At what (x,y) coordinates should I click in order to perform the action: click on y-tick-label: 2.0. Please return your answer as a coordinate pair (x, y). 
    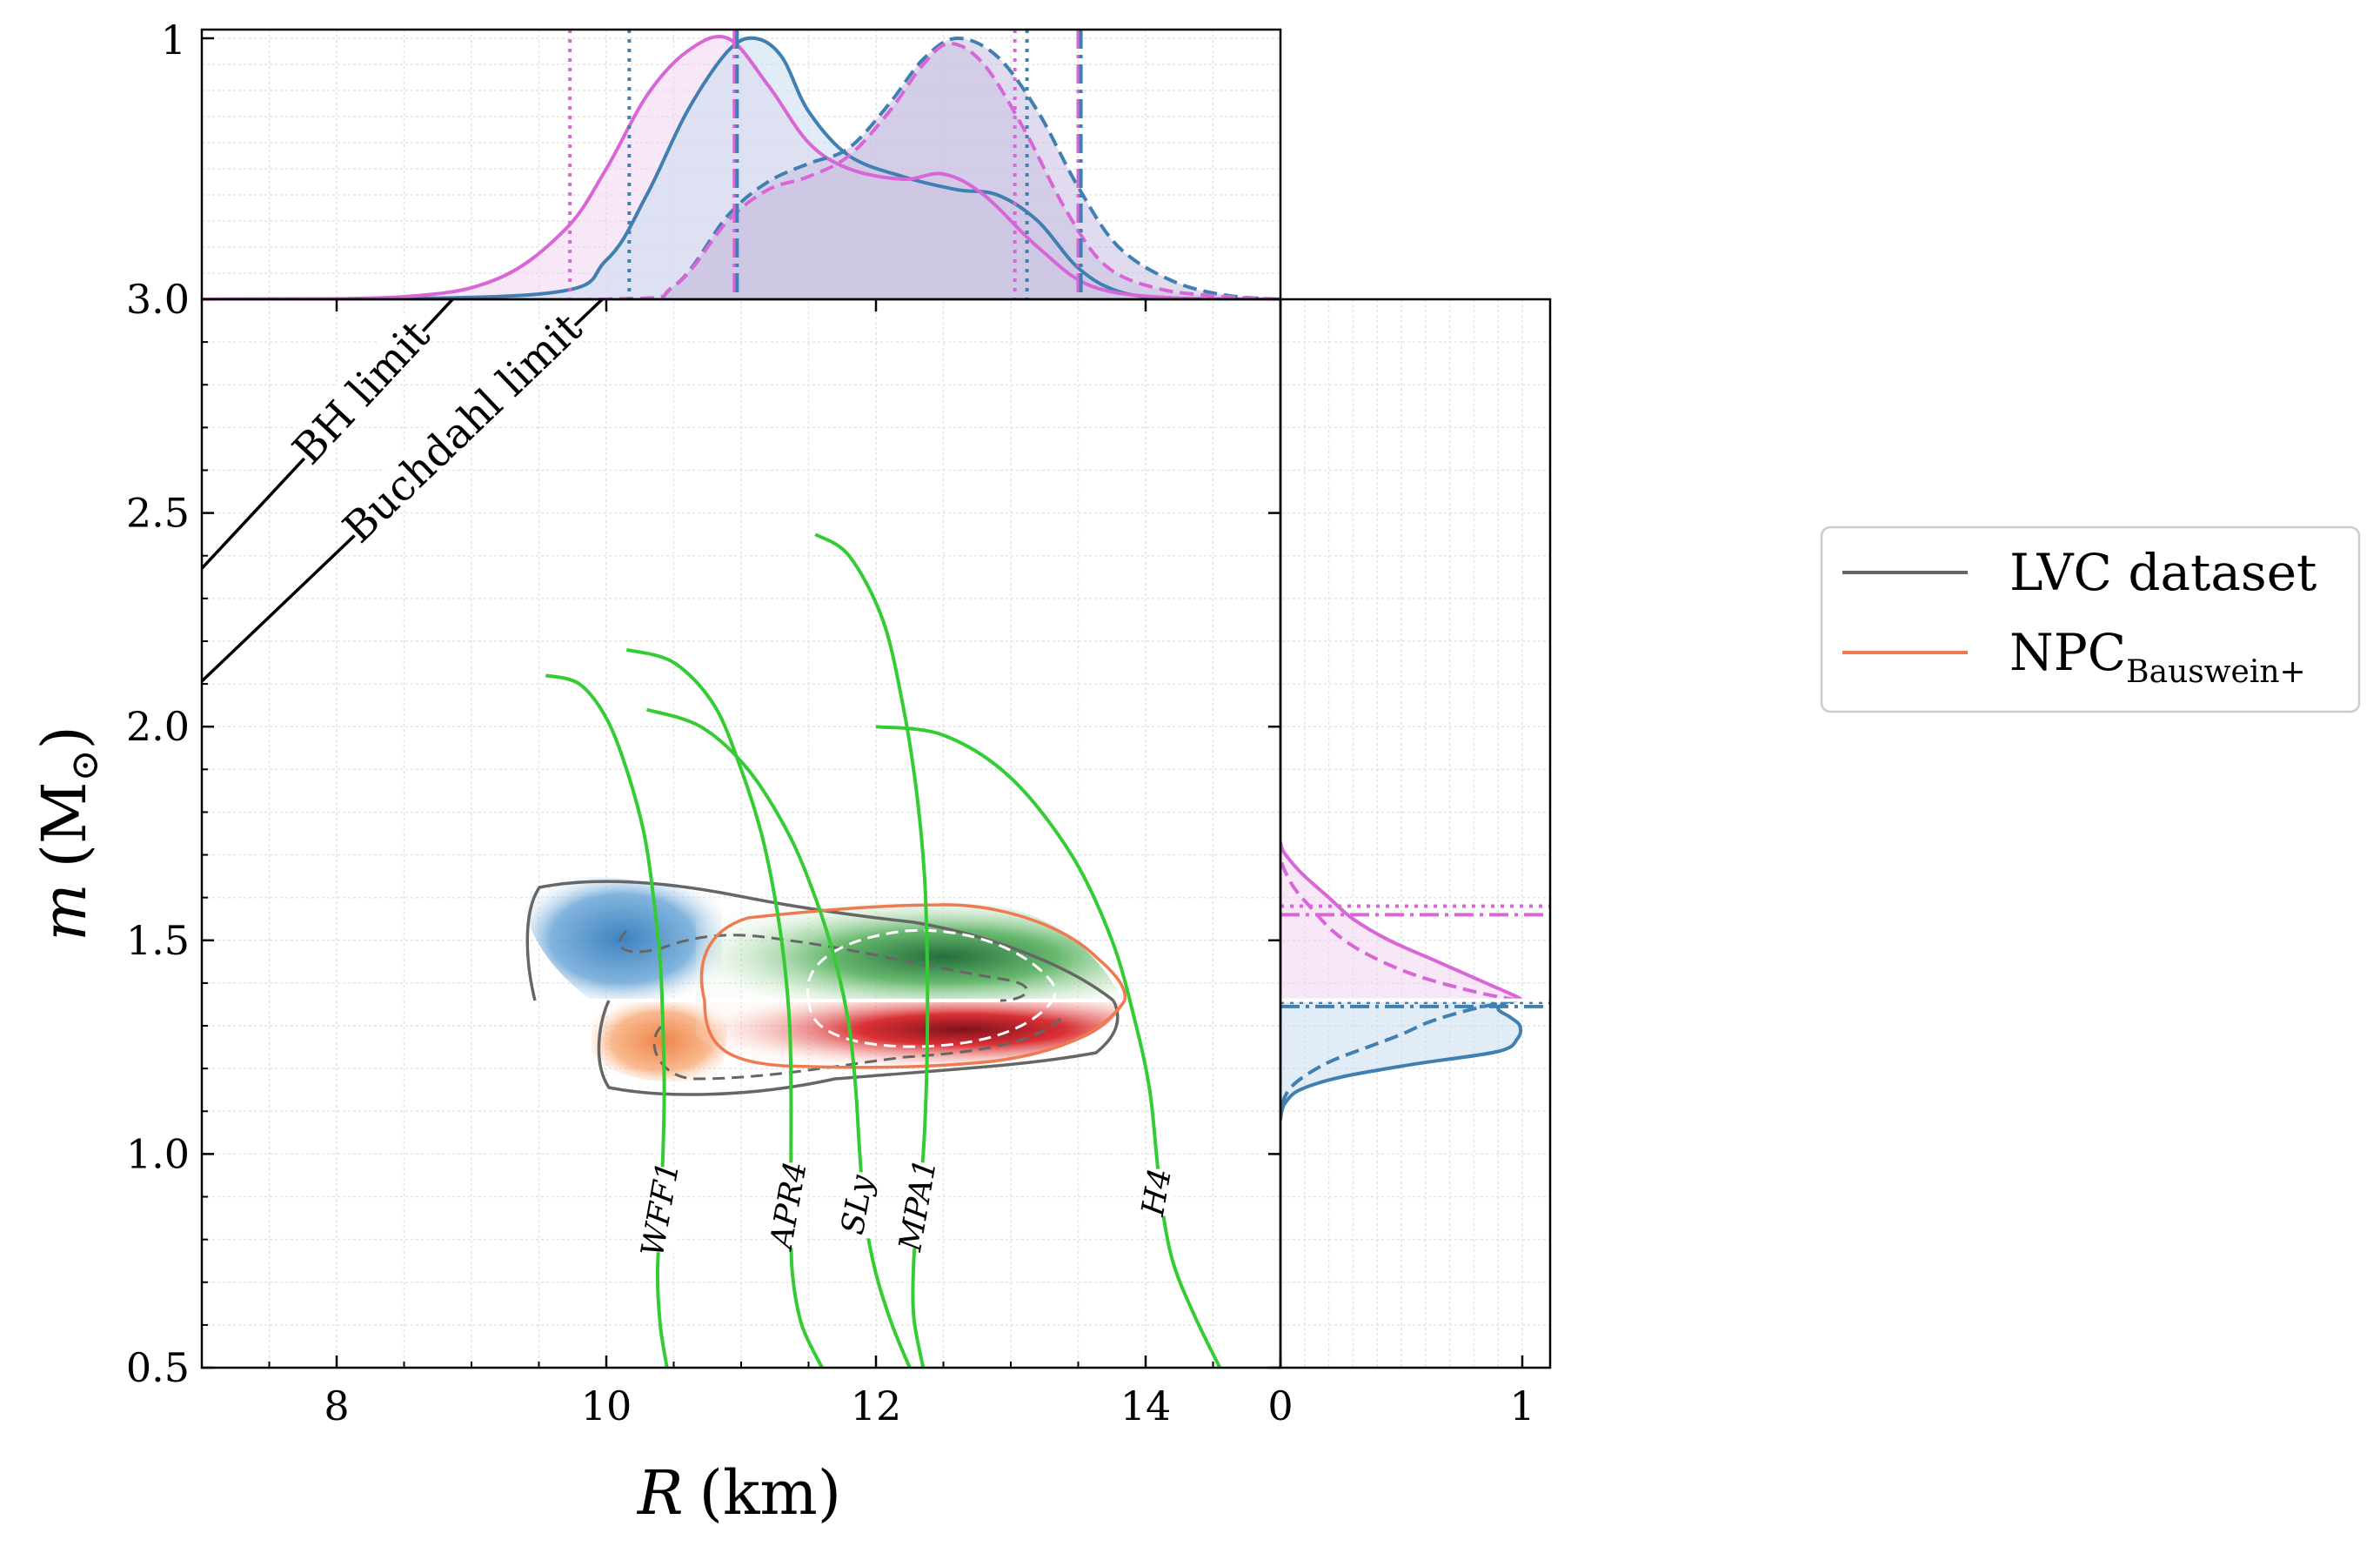
    Looking at the image, I should click on (158, 726).